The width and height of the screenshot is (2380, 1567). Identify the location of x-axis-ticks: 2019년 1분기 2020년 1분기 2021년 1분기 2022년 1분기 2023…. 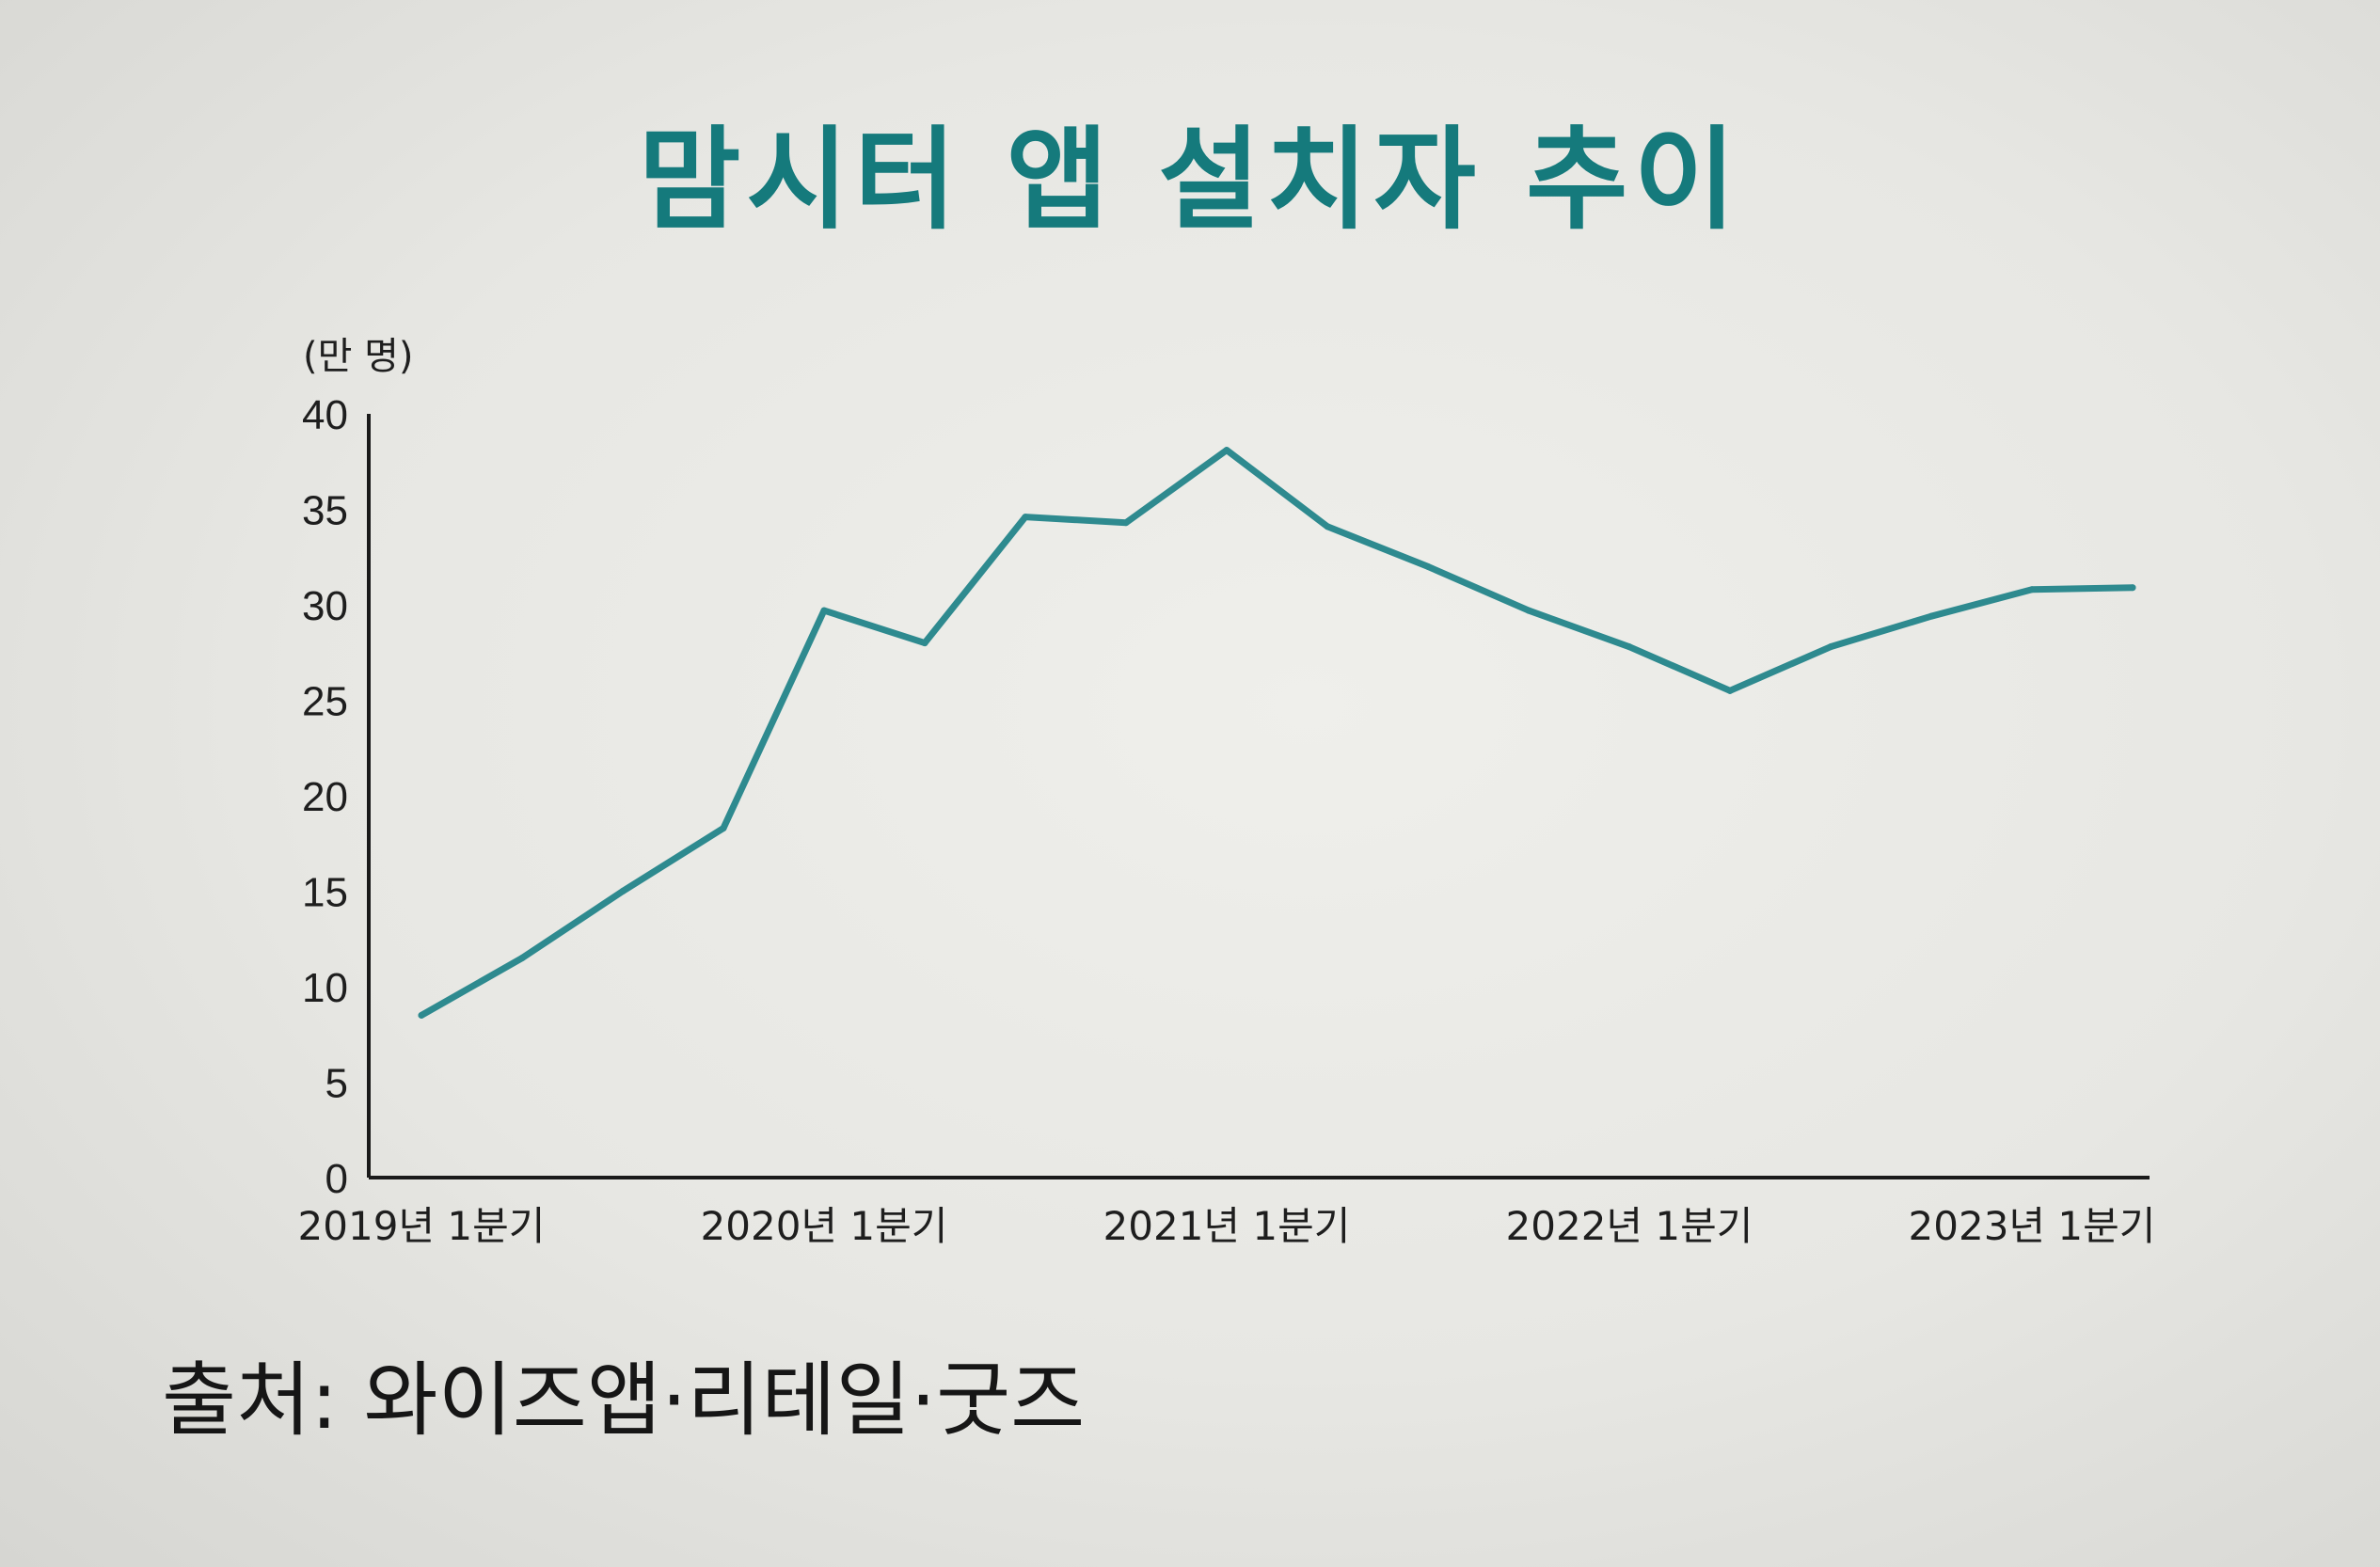
(1227, 1226).